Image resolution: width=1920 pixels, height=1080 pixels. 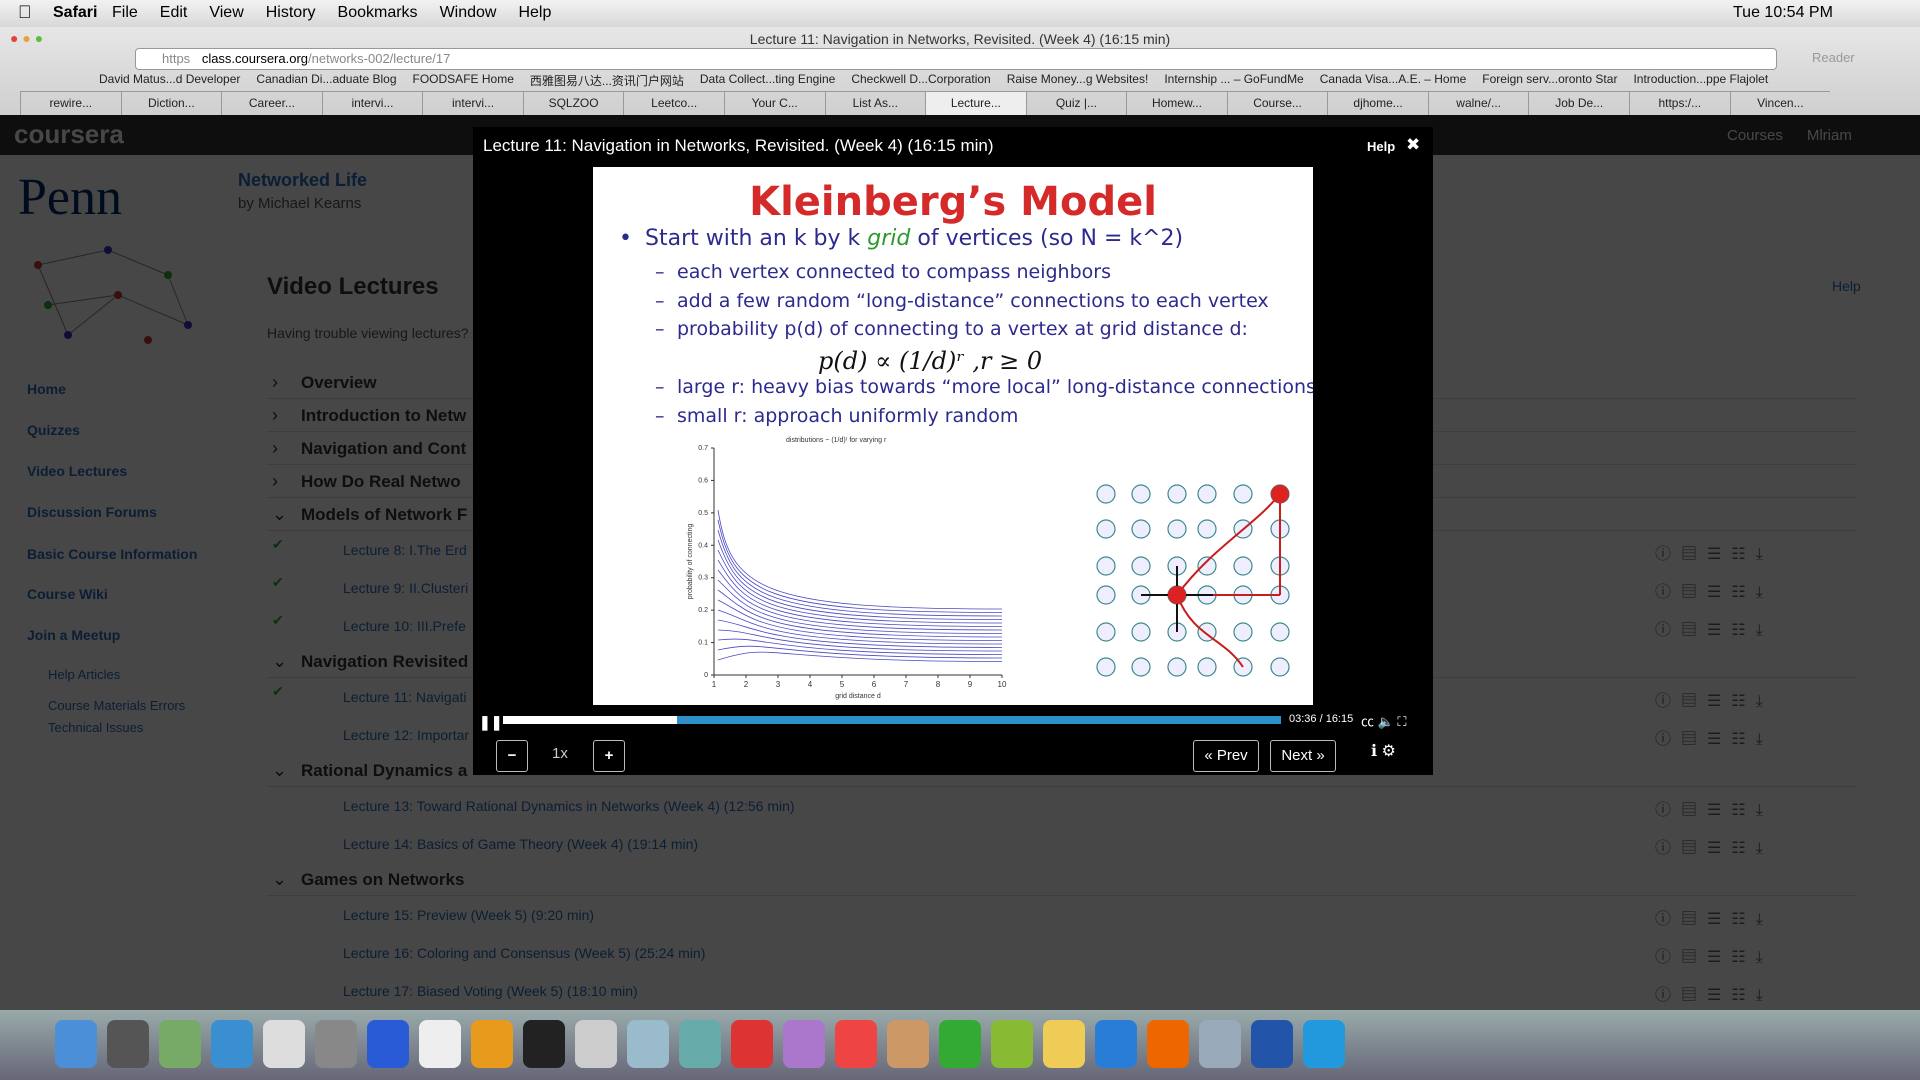 What do you see at coordinates (290, 12) in the screenshot?
I see `menu: History` at bounding box center [290, 12].